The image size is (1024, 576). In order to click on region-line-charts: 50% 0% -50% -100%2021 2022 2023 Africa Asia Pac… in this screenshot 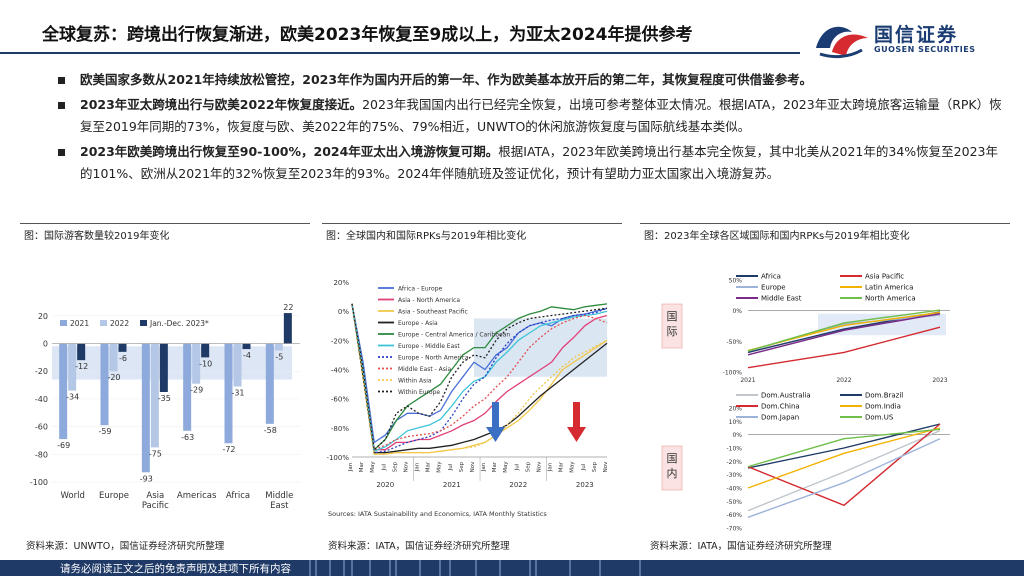, I will do `click(805, 406)`.